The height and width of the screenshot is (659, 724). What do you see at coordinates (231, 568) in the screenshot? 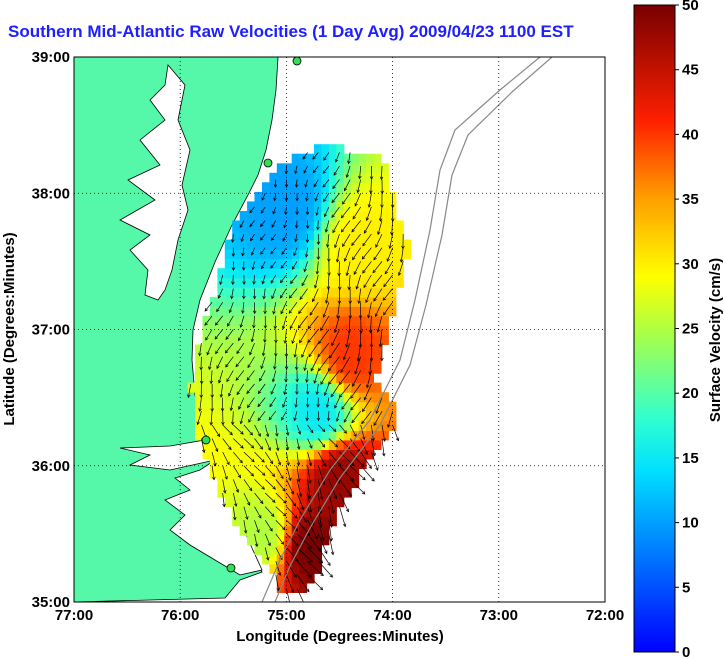
I see `station-marker` at bounding box center [231, 568].